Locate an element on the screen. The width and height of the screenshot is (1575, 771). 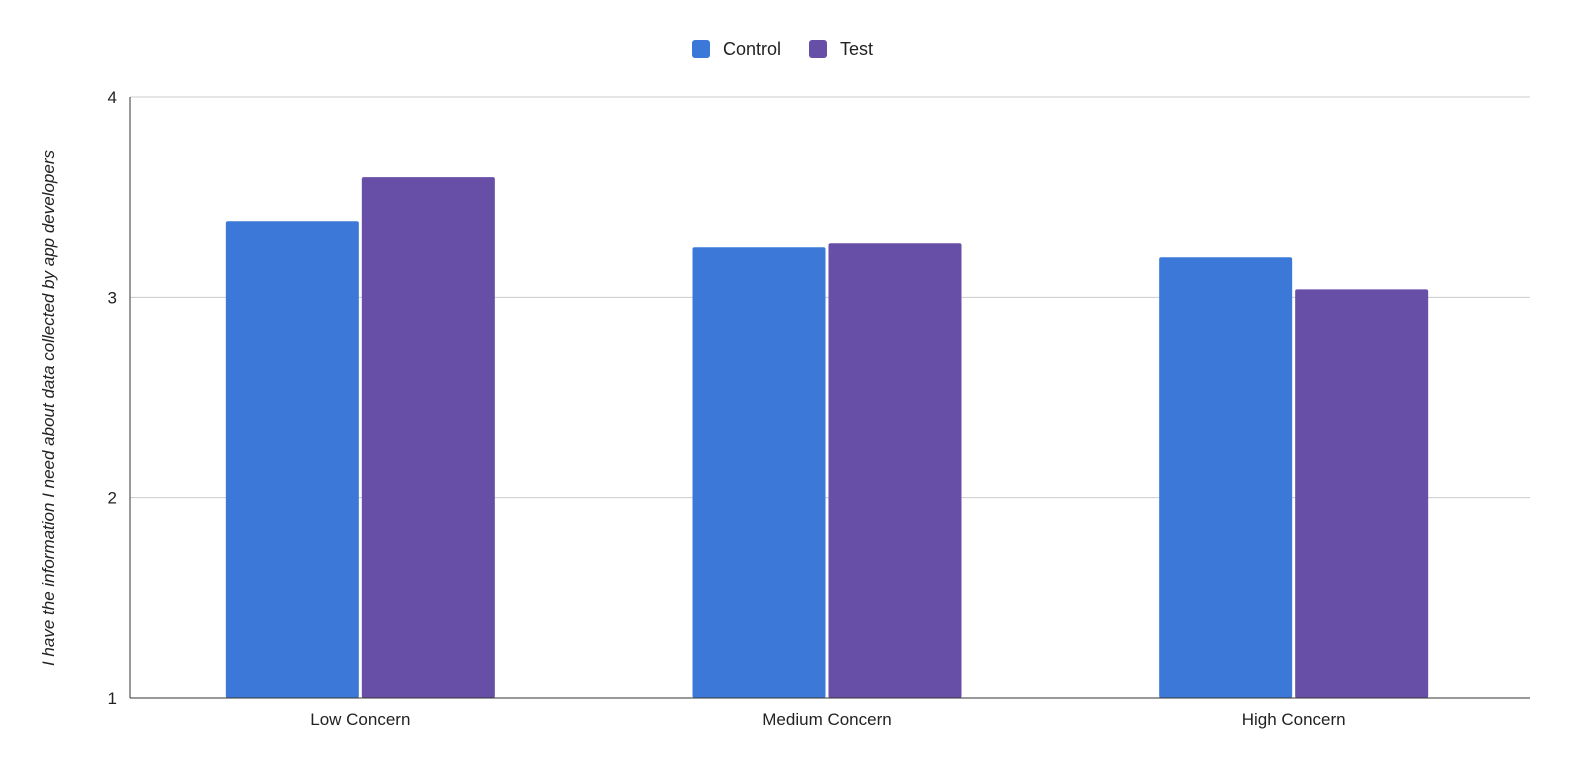
x-category-label: Medium Concern is located at coordinates (826, 719).